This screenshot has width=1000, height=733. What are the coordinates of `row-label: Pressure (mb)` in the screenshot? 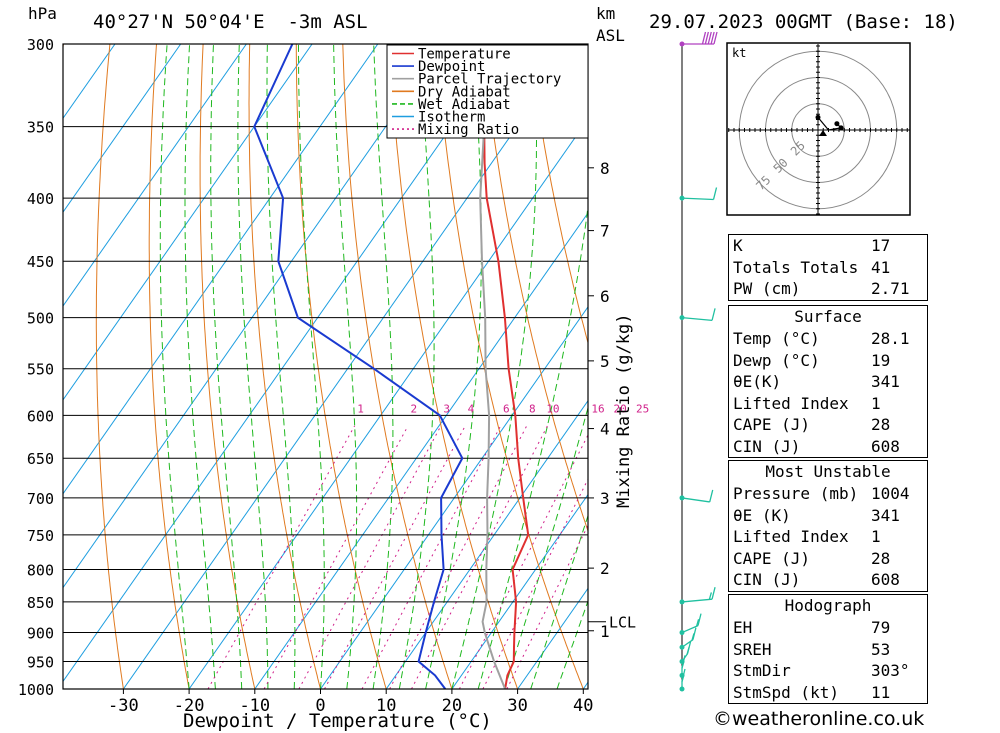 It's located at (796, 493).